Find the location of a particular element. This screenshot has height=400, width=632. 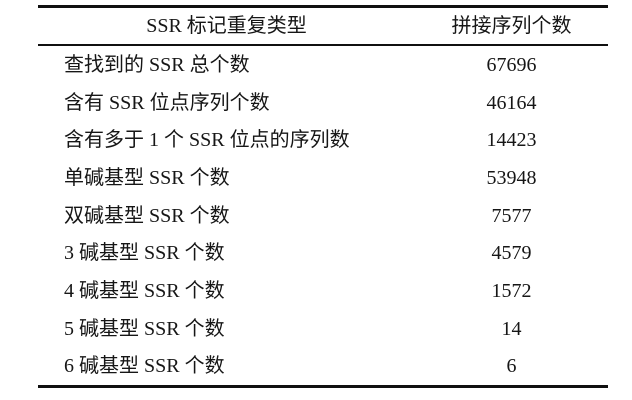

table-row: 3 碱基型 SSR 个数 4579 is located at coordinates (323, 253).